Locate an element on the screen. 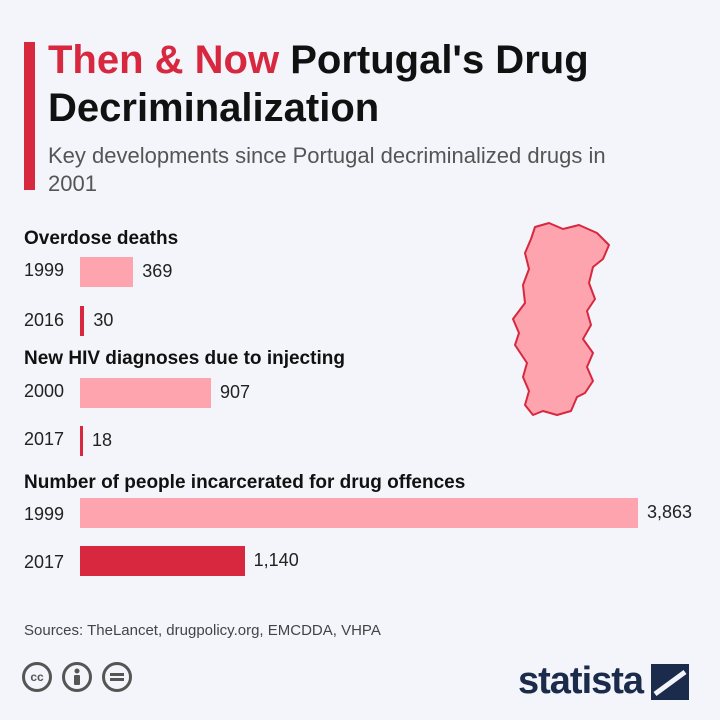  statista-logo: statista is located at coordinates (604, 681).